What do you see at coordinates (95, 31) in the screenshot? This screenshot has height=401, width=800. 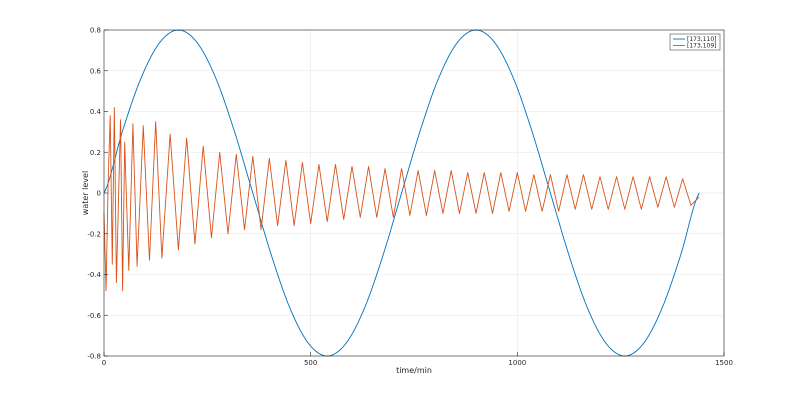 I see `y-tick-label: 0.8` at bounding box center [95, 31].